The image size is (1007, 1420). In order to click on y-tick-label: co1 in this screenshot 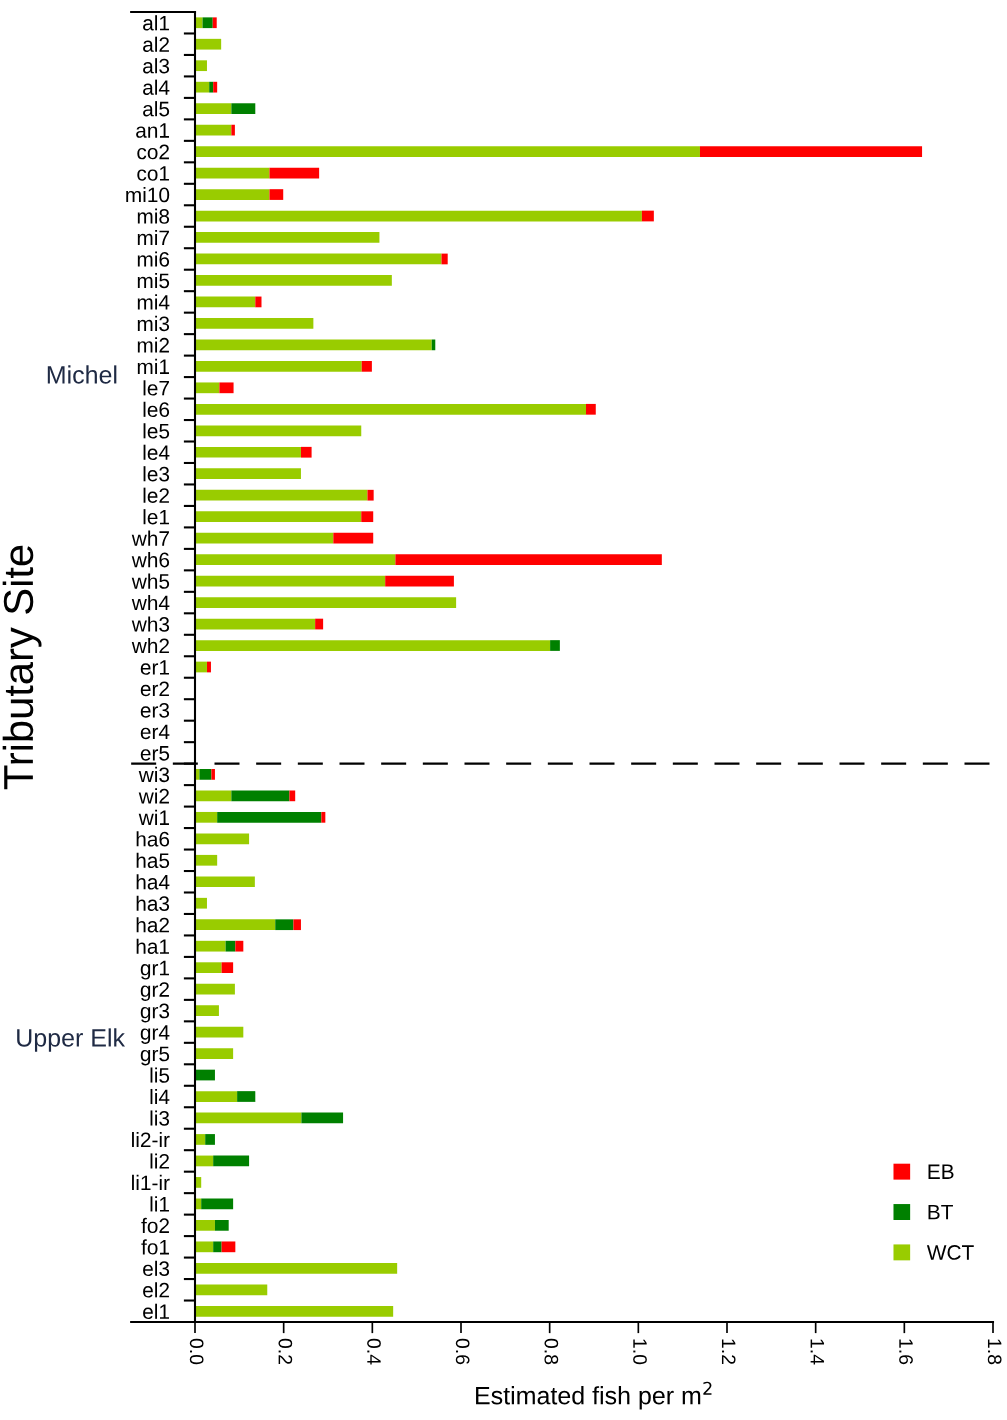, I will do `click(153, 173)`.